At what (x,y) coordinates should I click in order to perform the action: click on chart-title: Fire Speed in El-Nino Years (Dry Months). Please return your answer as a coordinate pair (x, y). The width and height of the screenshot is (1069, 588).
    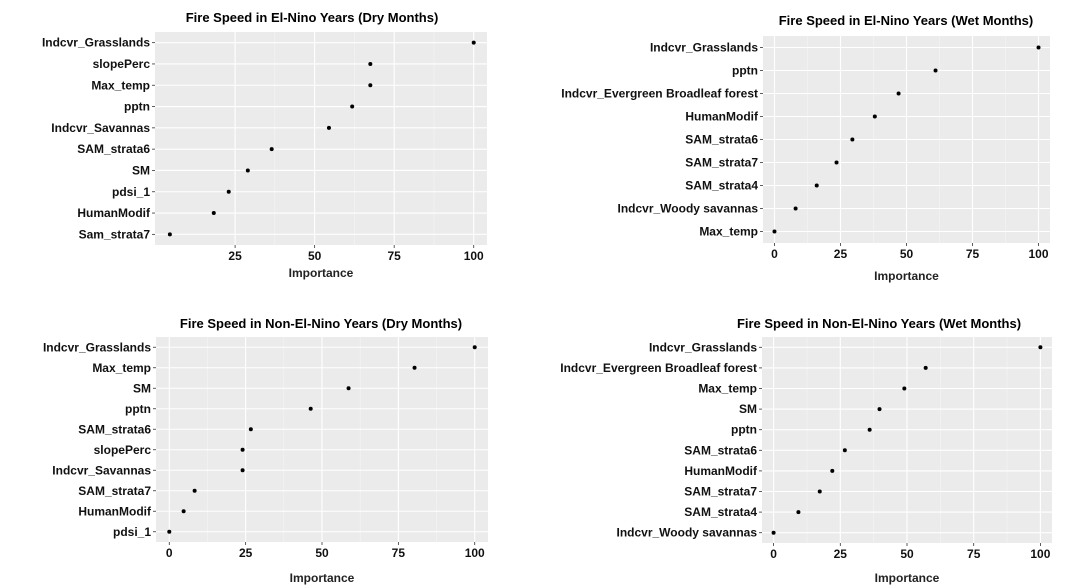
    Looking at the image, I should click on (312, 17).